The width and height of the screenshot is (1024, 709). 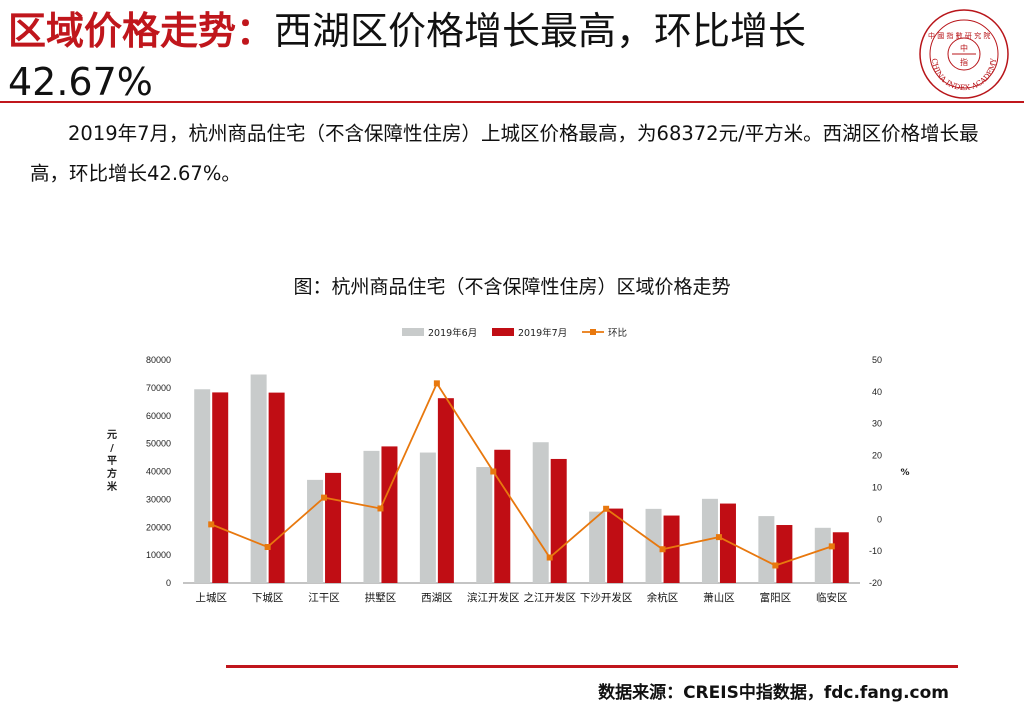 I want to click on x-tick-label: 之江开发区, so click(x=549, y=597).